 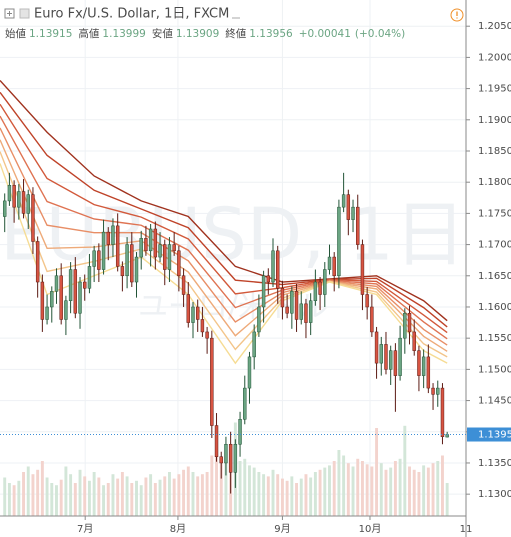 What do you see at coordinates (88, 33) in the screenshot?
I see `legend-label: 高値` at bounding box center [88, 33].